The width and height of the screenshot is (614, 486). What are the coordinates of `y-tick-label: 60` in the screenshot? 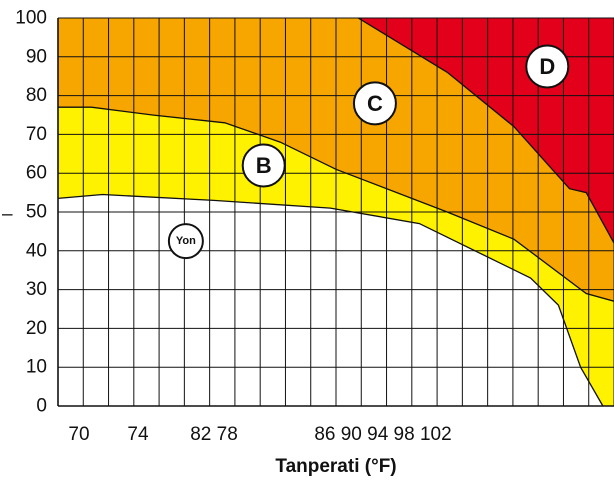 It's located at (36, 173).